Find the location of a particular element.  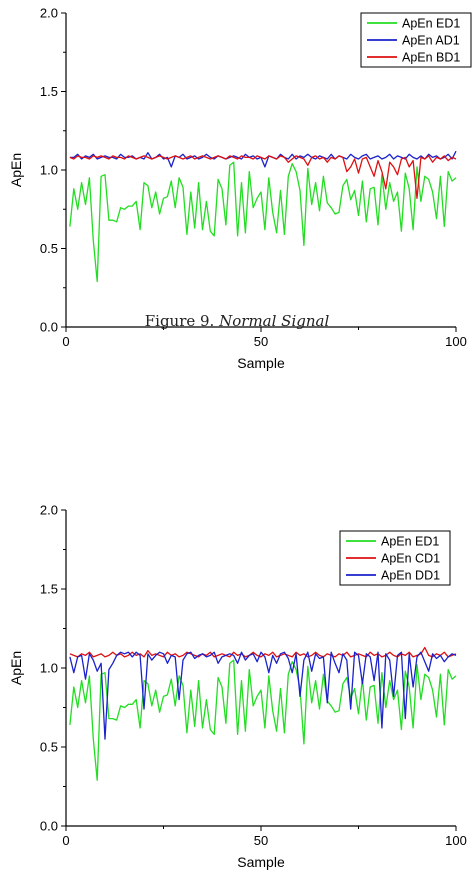

caption-title: Normal Signal is located at coordinates (274, 321).